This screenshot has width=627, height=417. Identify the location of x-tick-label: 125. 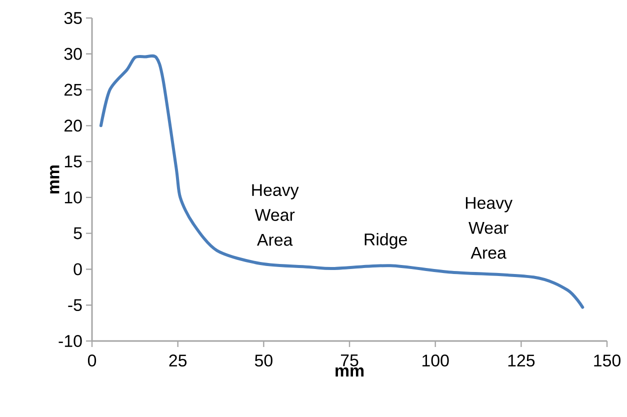
(521, 360).